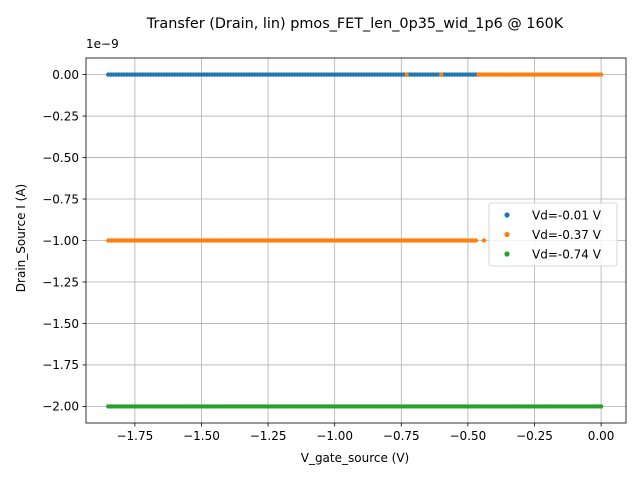  What do you see at coordinates (60, 158) in the screenshot?
I see `y-tick-label: −0.50` at bounding box center [60, 158].